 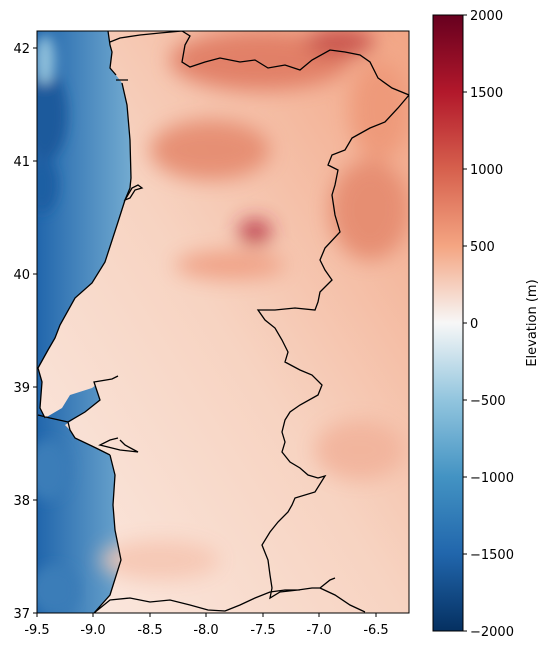 I want to click on x-tick-label: -9.5, so click(x=36, y=630).